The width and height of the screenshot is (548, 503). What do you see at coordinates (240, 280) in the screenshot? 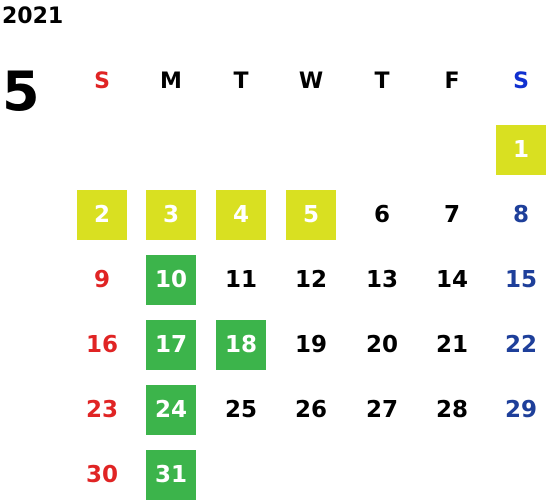
I see `day-cell: 11` at bounding box center [240, 280].